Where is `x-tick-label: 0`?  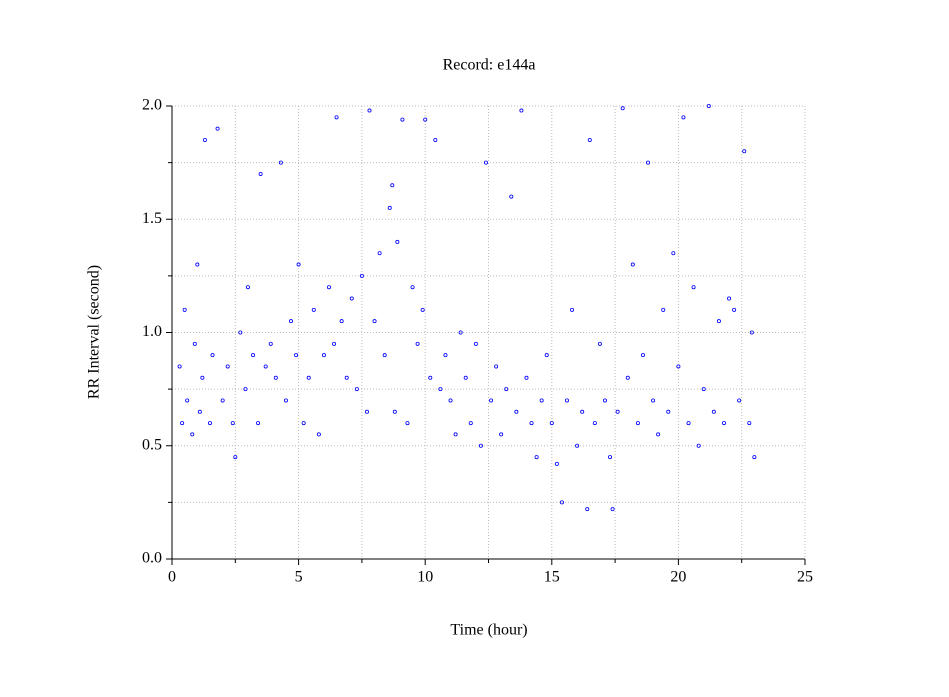 x-tick-label: 0 is located at coordinates (172, 577).